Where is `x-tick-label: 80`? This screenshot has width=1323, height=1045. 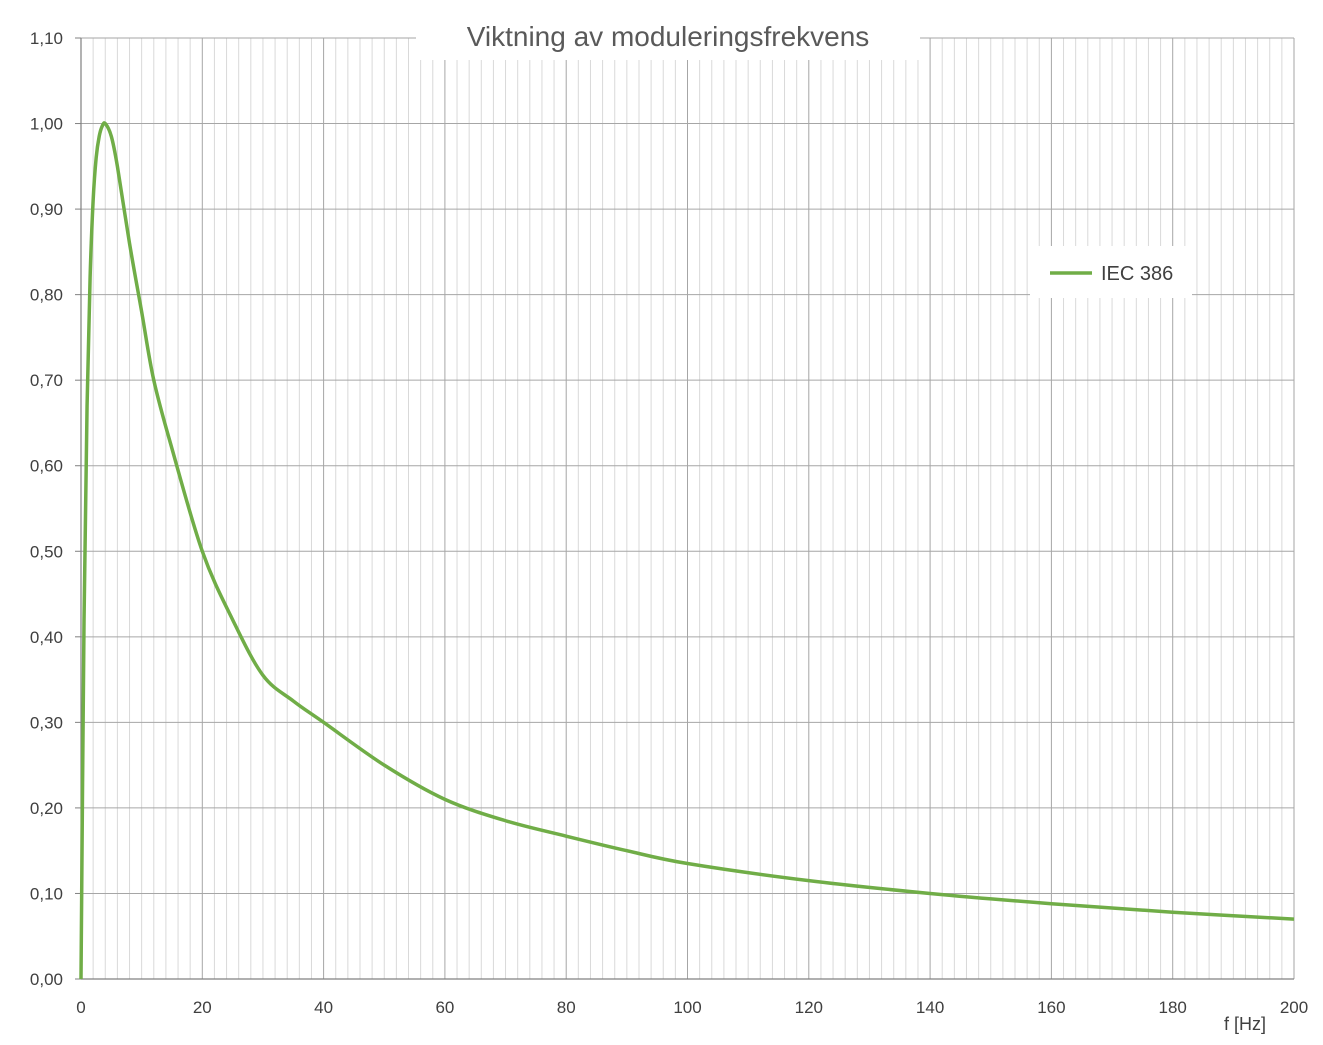
x-tick-label: 80 is located at coordinates (566, 1007).